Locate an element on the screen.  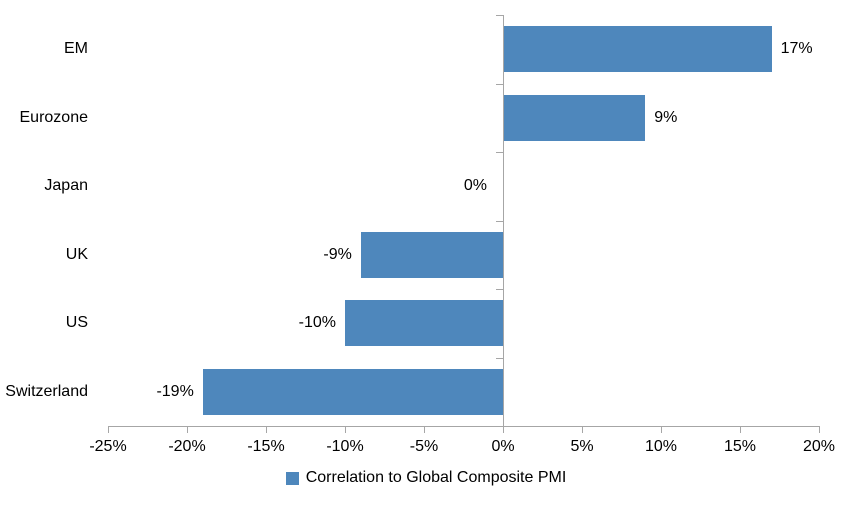
category-label-japan: Japan is located at coordinates (66, 186).